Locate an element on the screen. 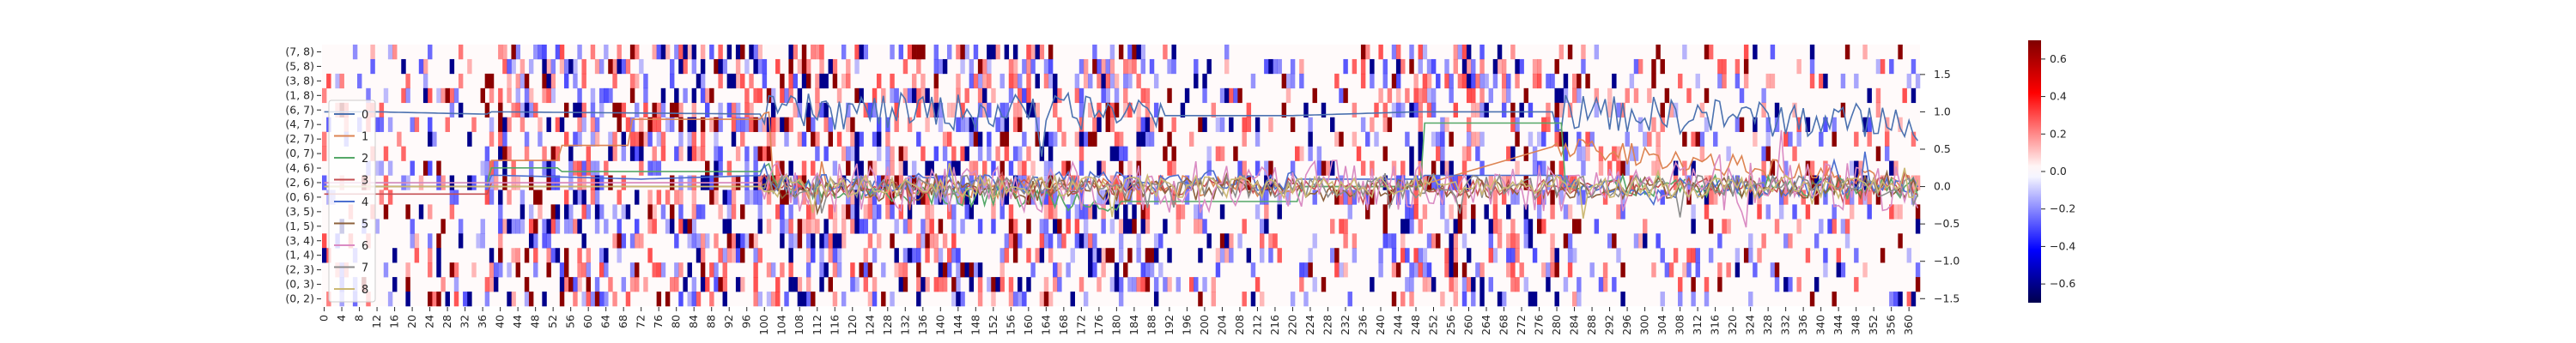  x-tick-label: 28 is located at coordinates (446, 321).